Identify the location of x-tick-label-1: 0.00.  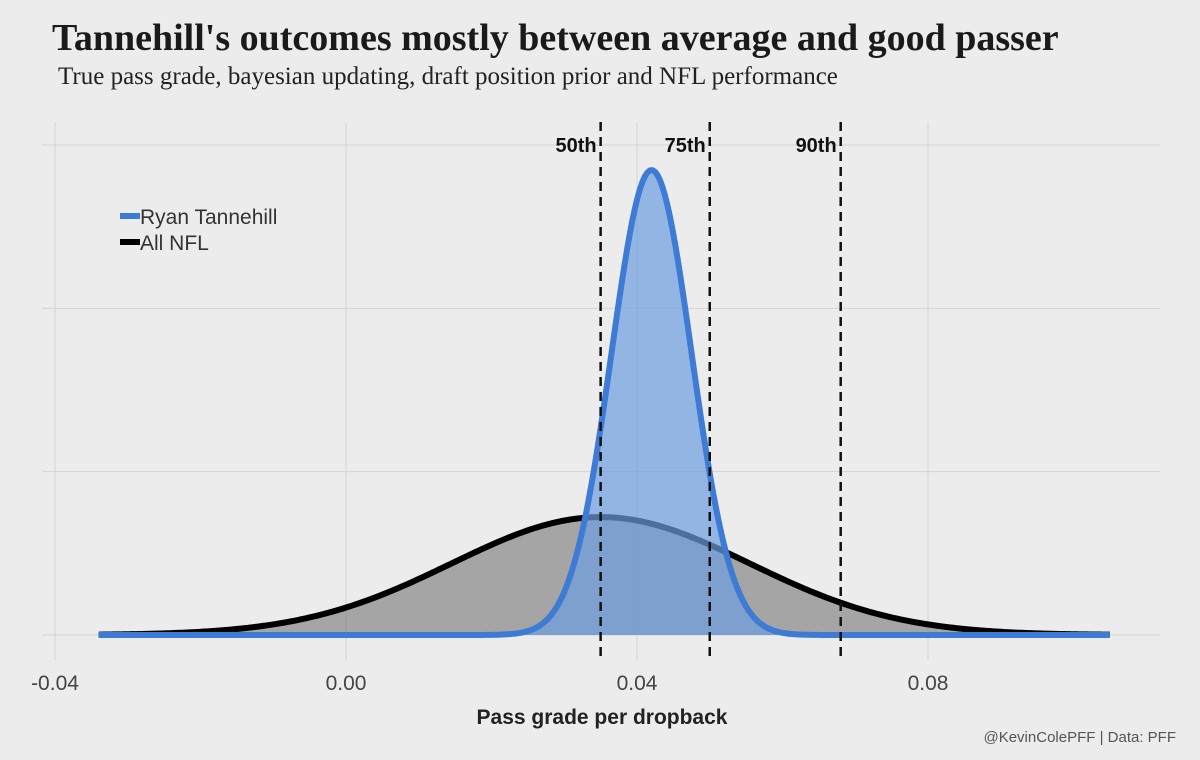
(346, 683).